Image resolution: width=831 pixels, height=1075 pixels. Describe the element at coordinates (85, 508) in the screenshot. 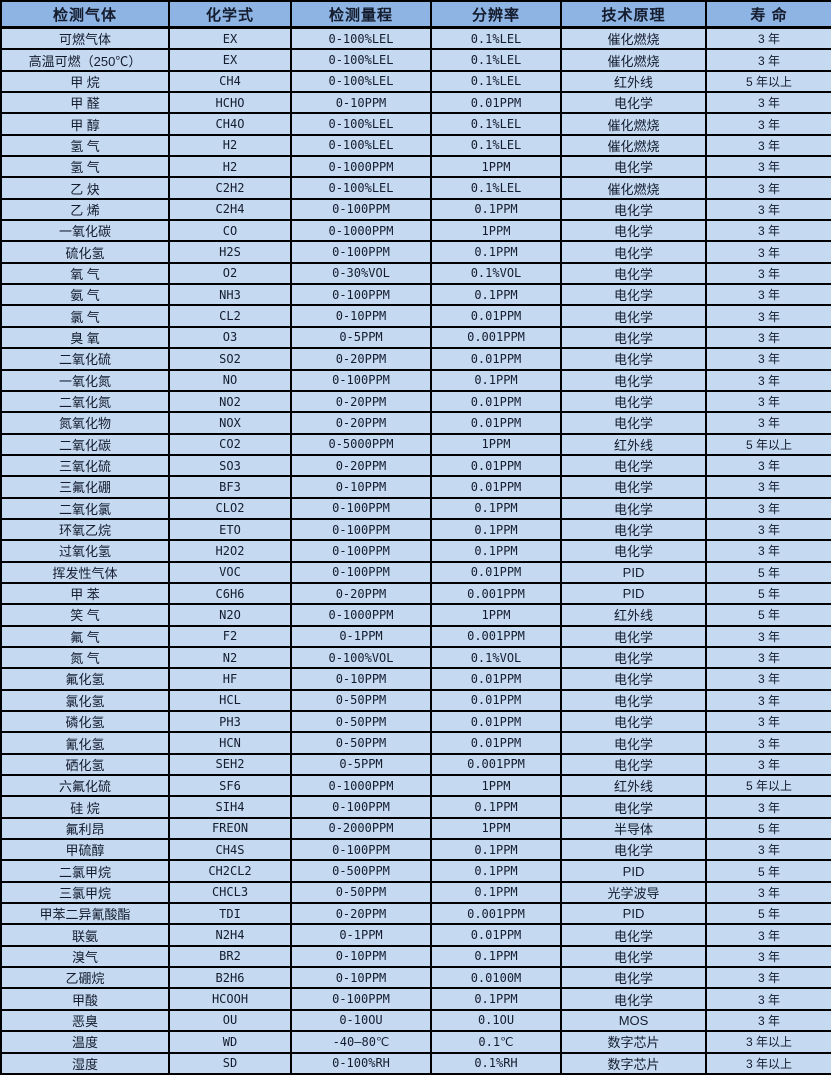

I see `cell-gas: 二氧化氯` at that location.